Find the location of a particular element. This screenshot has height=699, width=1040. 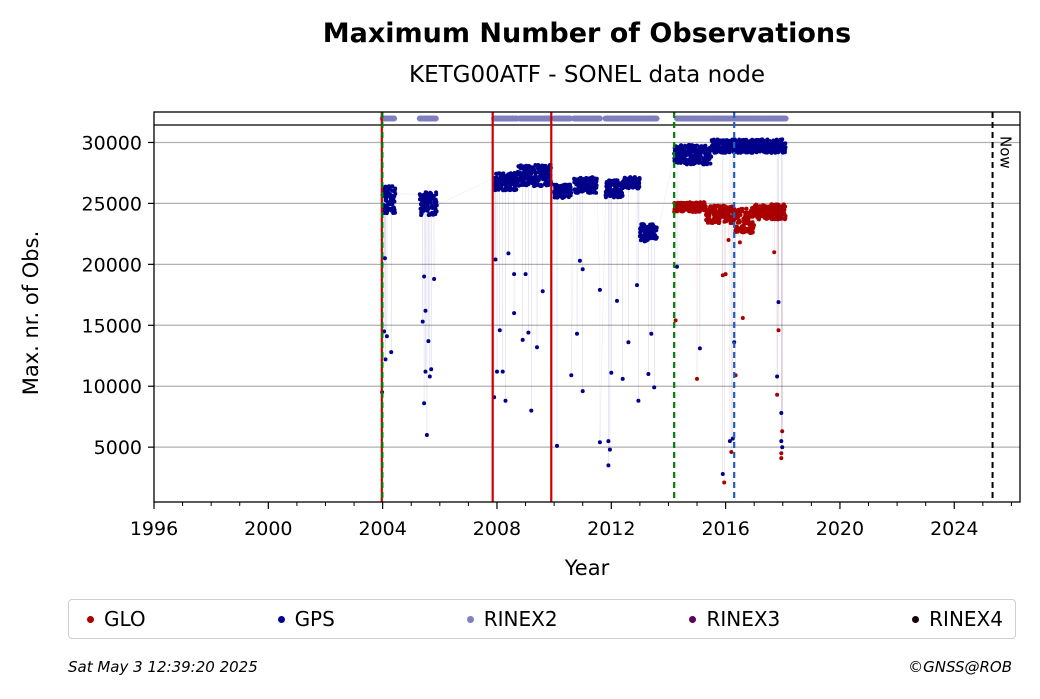

chart-subtitle: KETG00ATF - SONEL data node is located at coordinates (587, 75).